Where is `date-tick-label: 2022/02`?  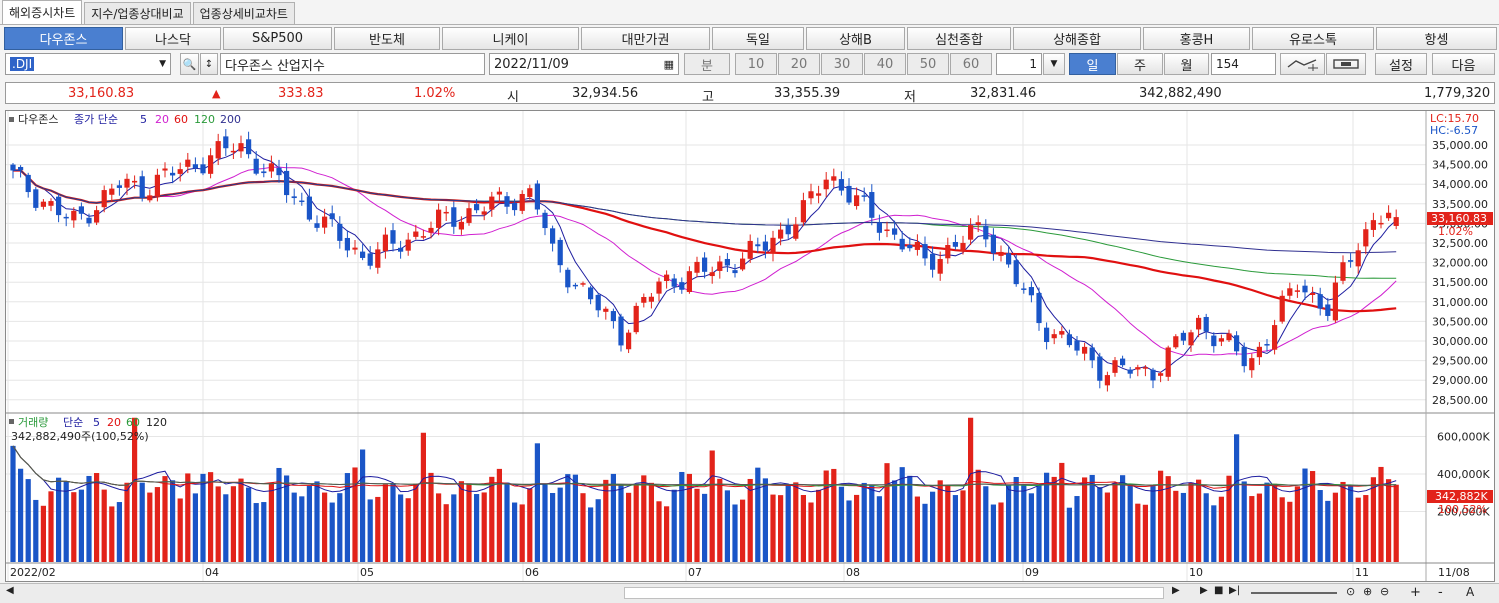 date-tick-label: 2022/02 is located at coordinates (33, 572).